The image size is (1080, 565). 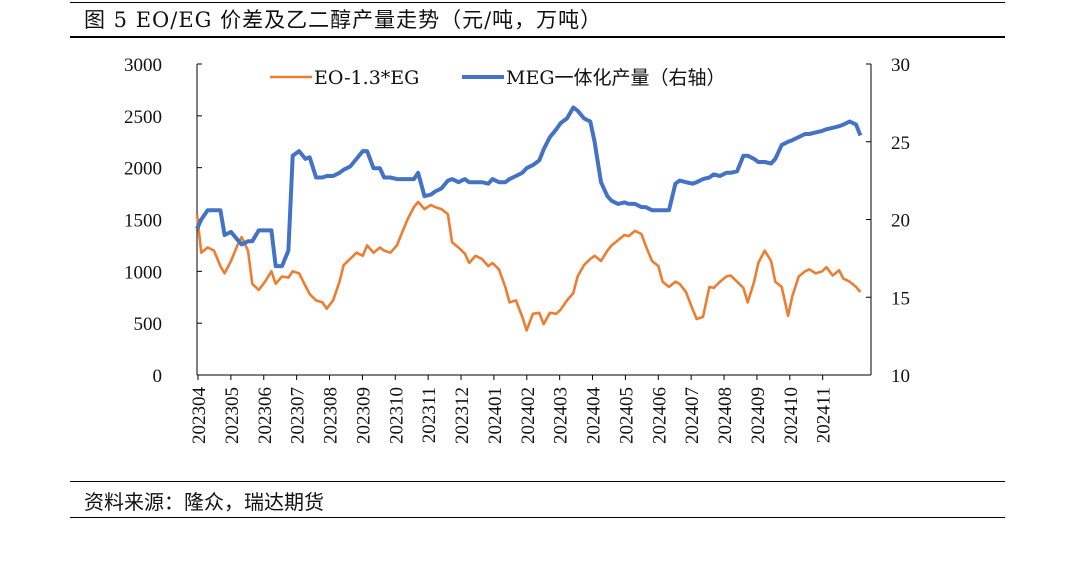 What do you see at coordinates (824, 415) in the screenshot?
I see `x-tick-label: 202411` at bounding box center [824, 415].